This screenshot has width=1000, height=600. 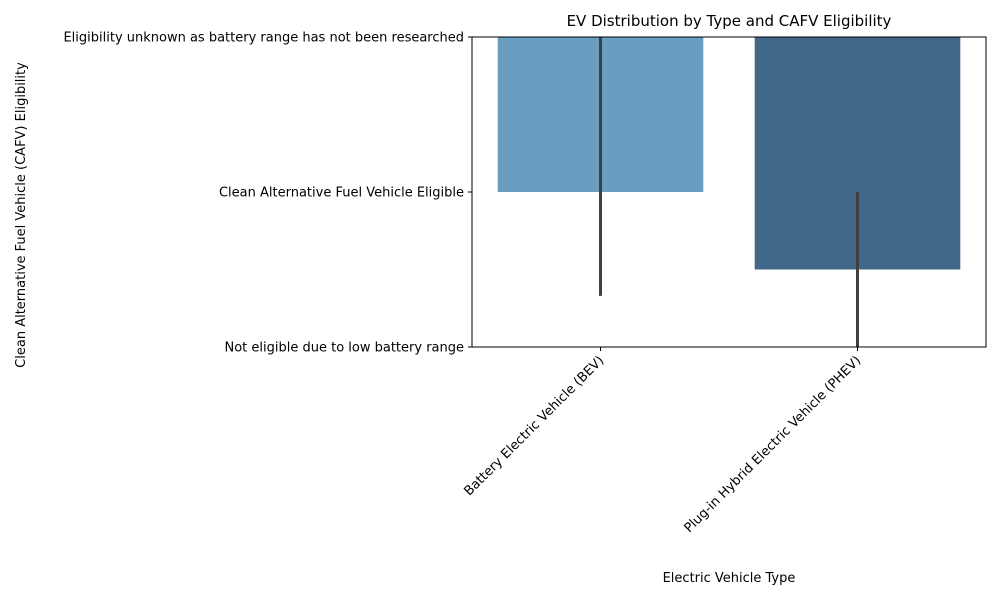 I want to click on x-tick-label-1: Plug-in Hybrid Electric Vehicle (PHEV), so click(x=773, y=444).